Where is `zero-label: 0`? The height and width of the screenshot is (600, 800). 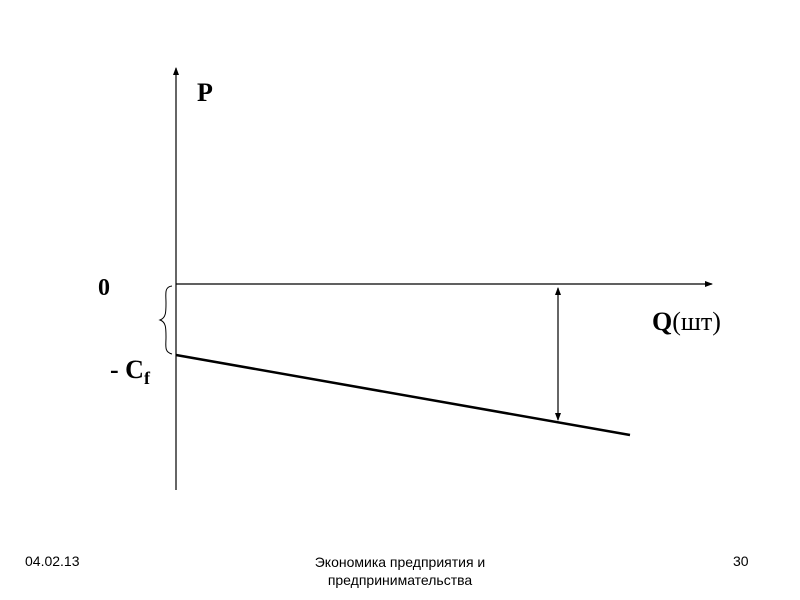
zero-label: 0 is located at coordinates (104, 288).